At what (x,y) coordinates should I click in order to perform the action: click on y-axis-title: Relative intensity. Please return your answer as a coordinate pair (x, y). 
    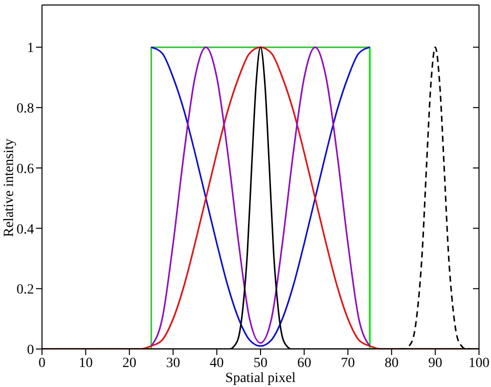
    Looking at the image, I should click on (9, 187).